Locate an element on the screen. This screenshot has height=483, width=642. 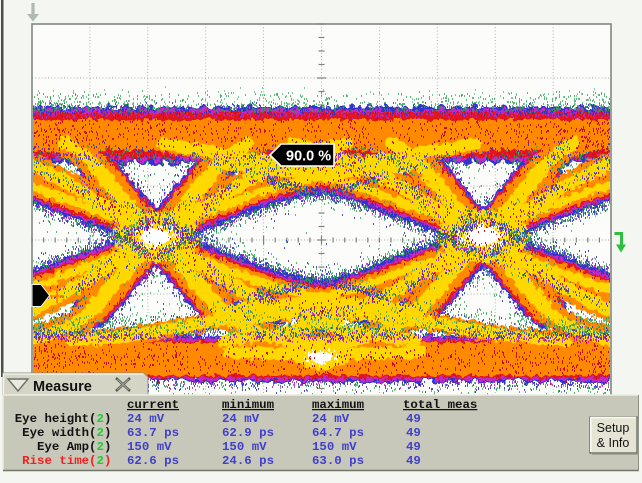
svg-text: Setup is located at coordinates (613, 428).